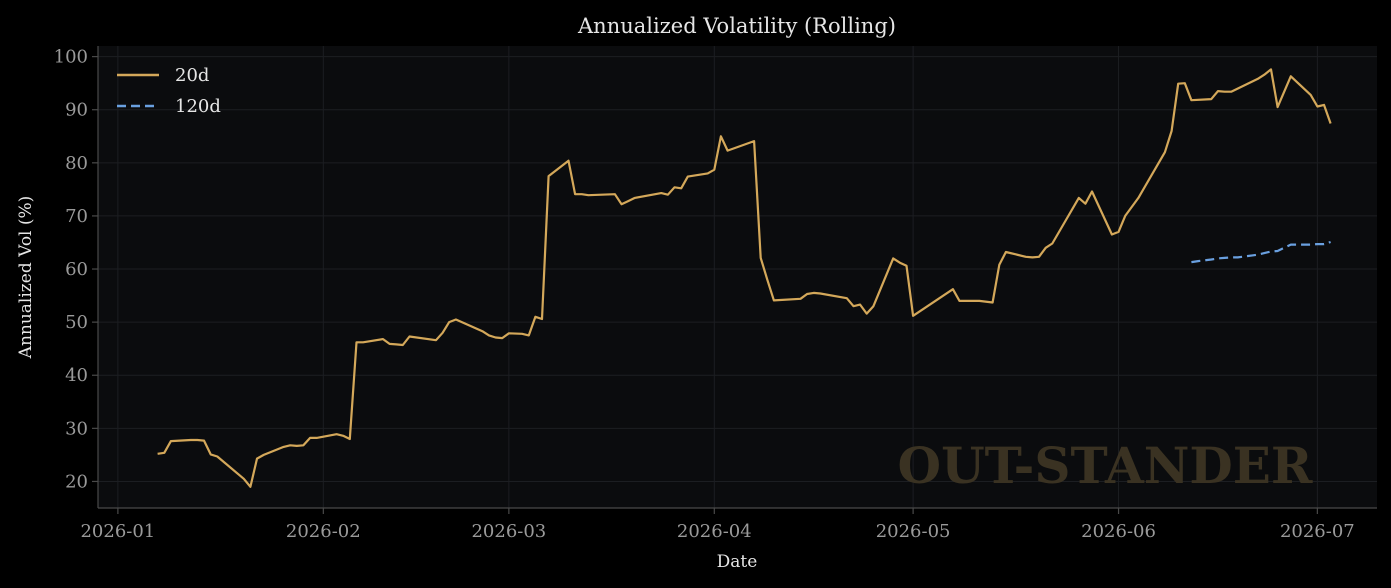  Describe the element at coordinates (192, 75) in the screenshot. I see `legend-label-20d: 20d` at that location.